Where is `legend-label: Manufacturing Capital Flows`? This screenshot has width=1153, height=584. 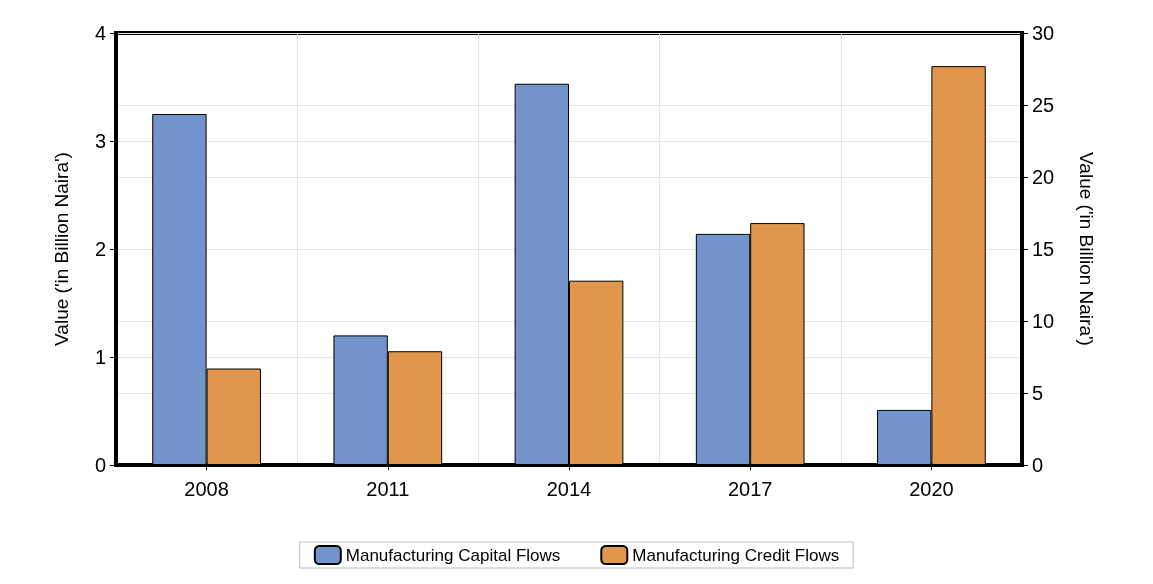
legend-label: Manufacturing Capital Flows is located at coordinates (453, 555).